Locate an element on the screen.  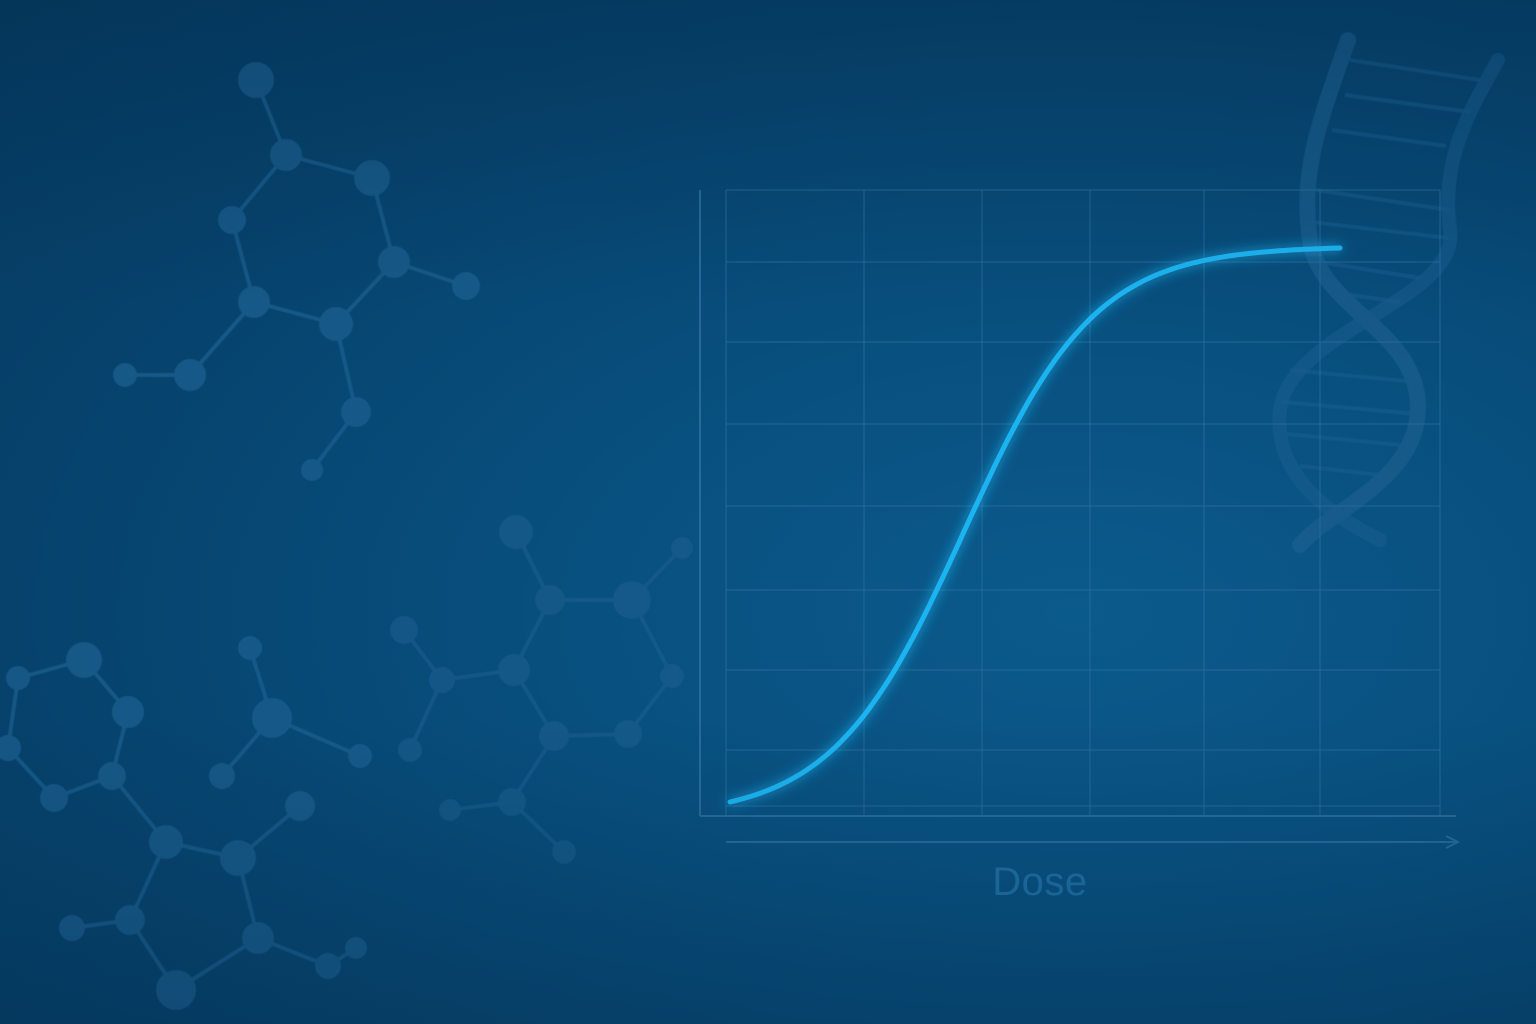
dna-helix-icon is located at coordinates (1388, 292).